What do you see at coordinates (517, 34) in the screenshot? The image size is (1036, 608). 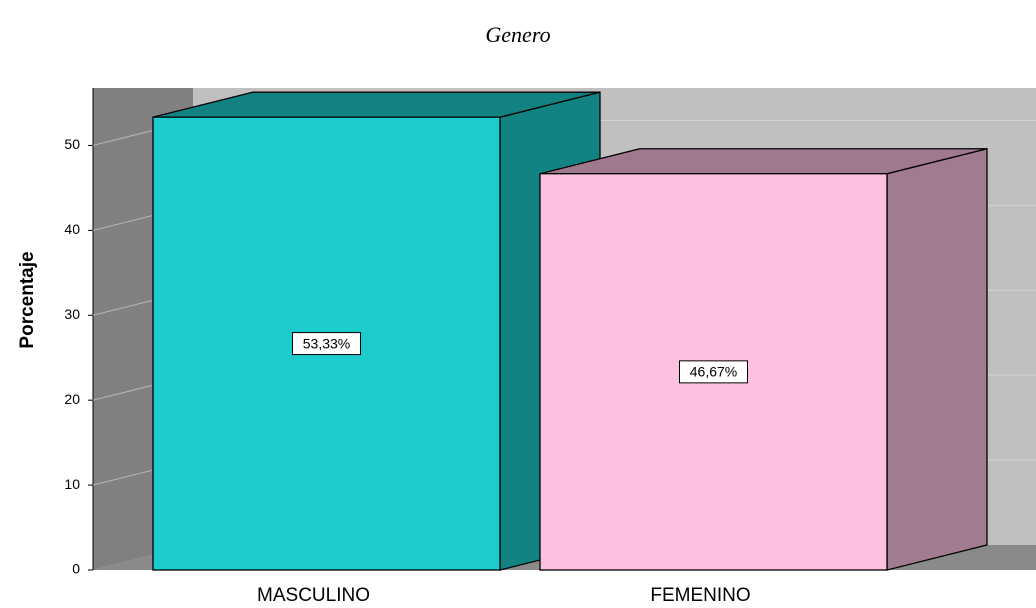 I see `chart-title: Genero` at bounding box center [517, 34].